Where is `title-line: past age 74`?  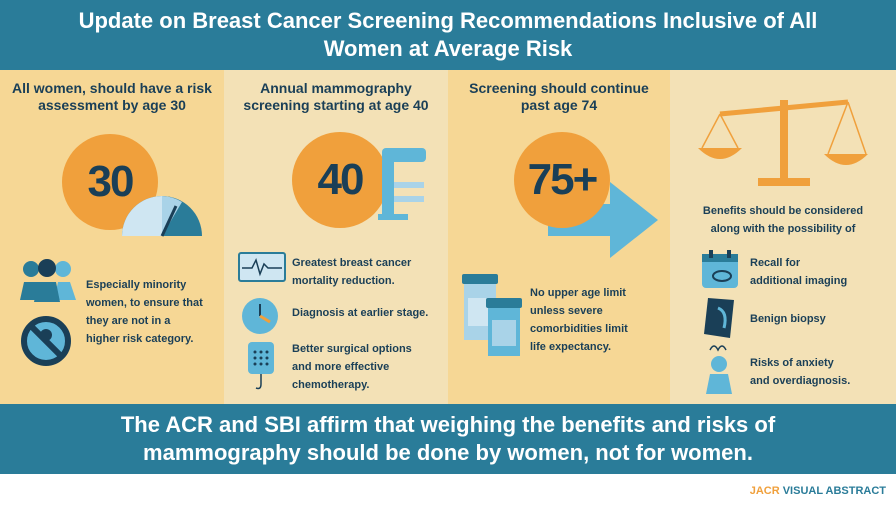
title-line: past age 74 is located at coordinates (559, 105).